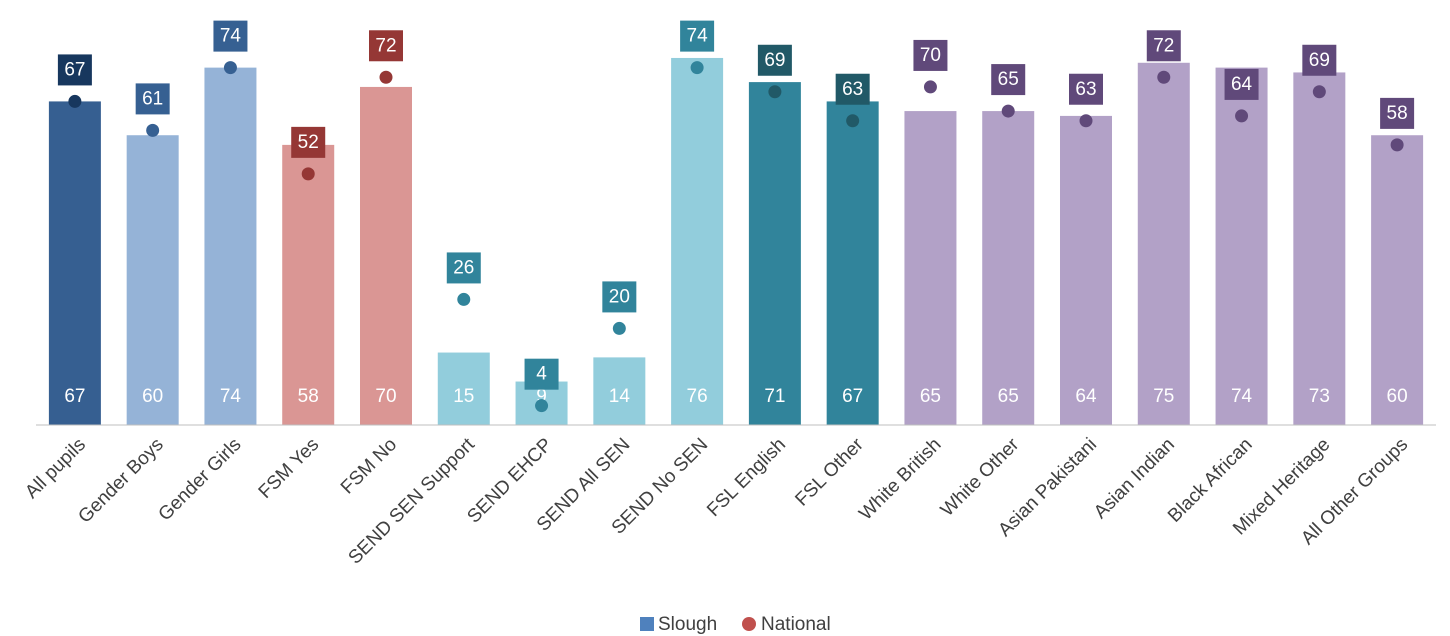 The image size is (1450, 636). I want to click on dot-value-label: 52, so click(308, 142).